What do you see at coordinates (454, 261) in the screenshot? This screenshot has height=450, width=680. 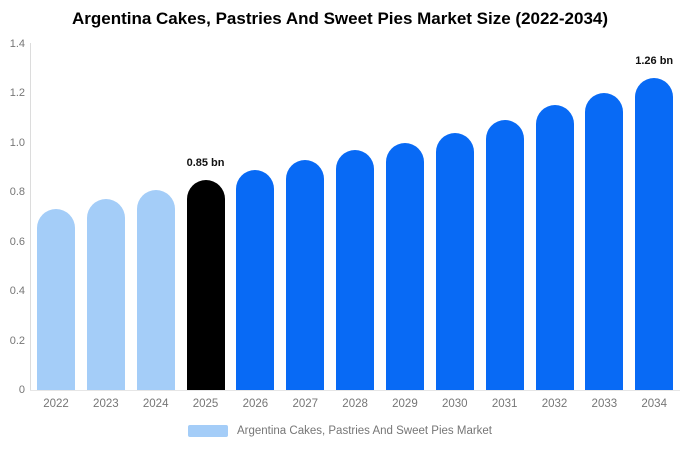 I see `bar-2030` at bounding box center [454, 261].